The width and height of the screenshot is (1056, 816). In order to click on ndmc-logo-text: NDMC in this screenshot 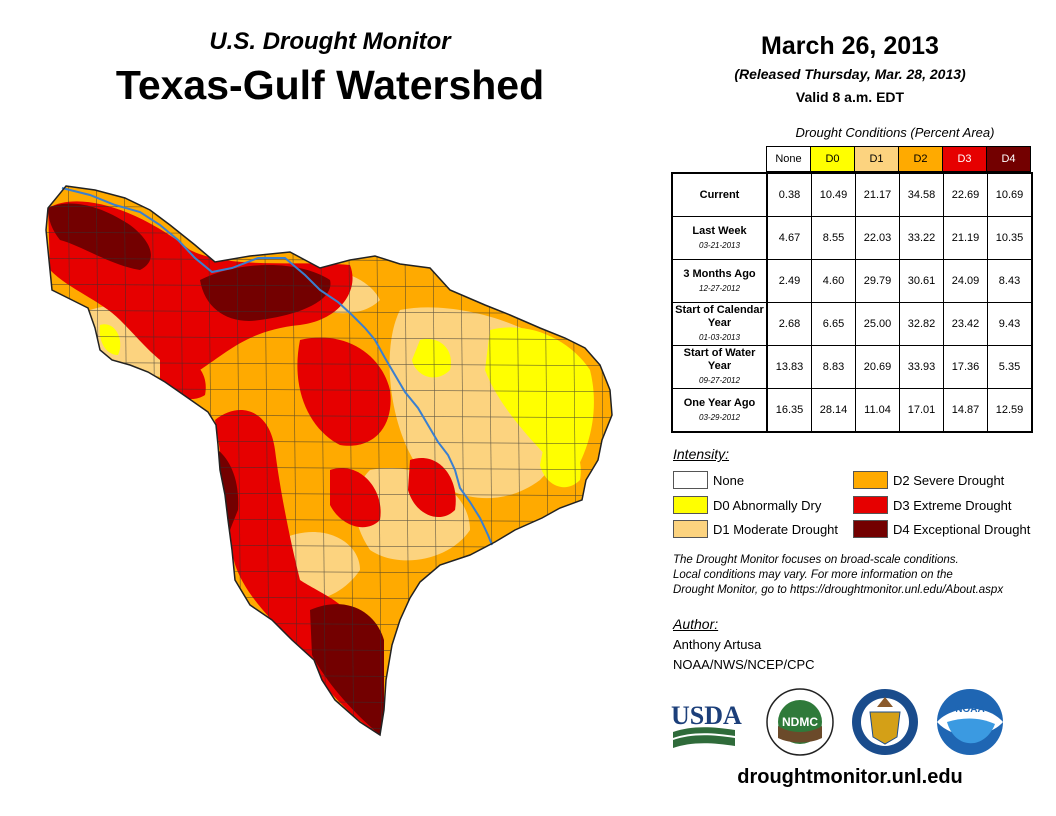, I will do `click(800, 722)`.